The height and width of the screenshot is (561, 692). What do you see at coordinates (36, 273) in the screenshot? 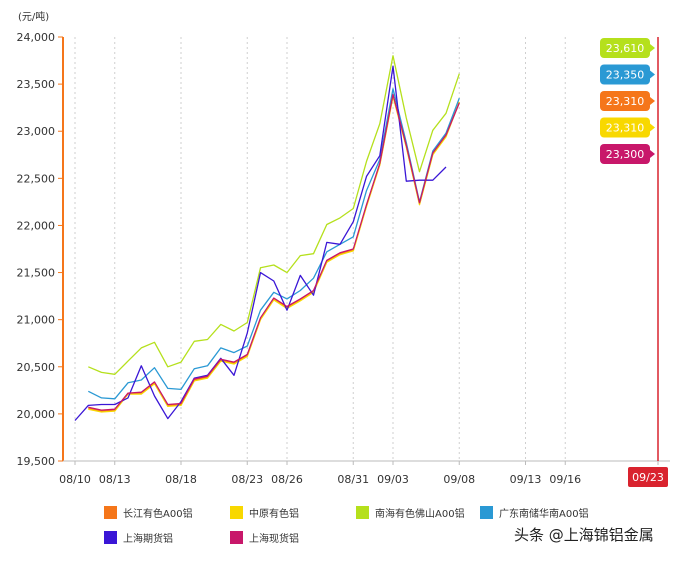
I see `y-tick-label: 21,500` at bounding box center [36, 273].